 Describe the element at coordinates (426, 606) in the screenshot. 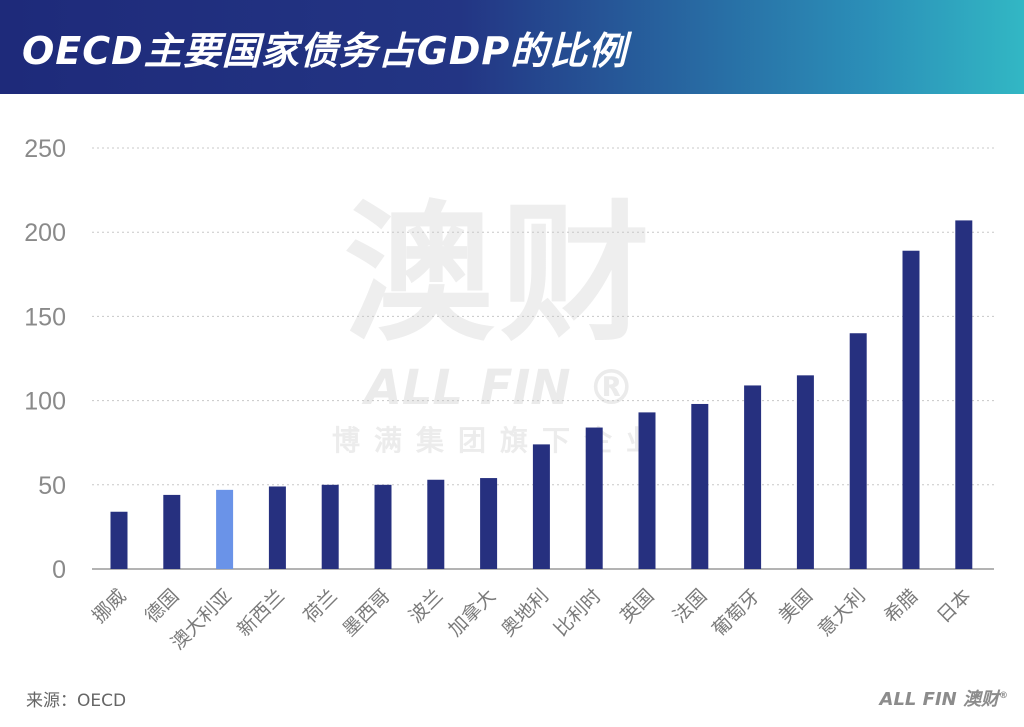

I see `x-category-label: 波兰` at that location.